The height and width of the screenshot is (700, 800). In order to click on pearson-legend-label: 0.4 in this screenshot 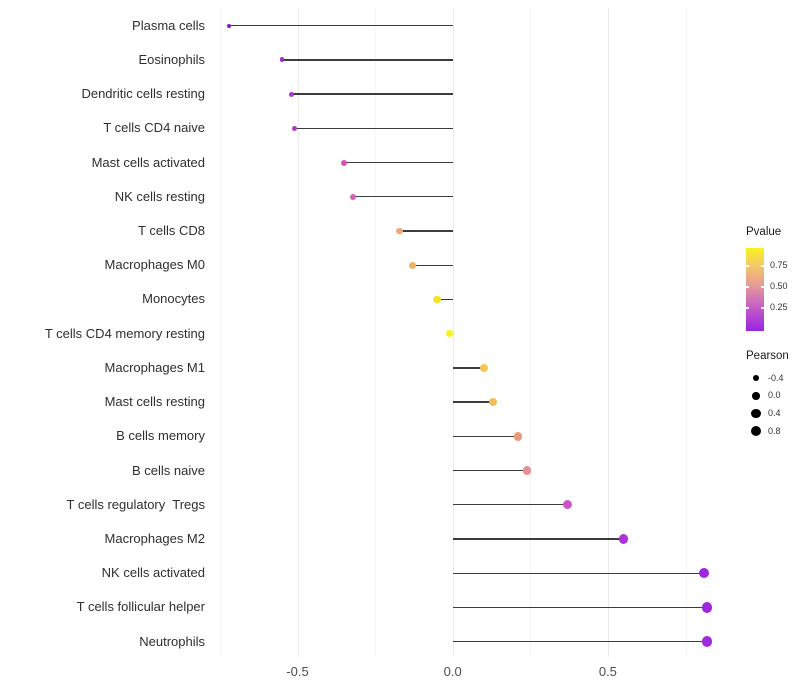, I will do `click(774, 412)`.